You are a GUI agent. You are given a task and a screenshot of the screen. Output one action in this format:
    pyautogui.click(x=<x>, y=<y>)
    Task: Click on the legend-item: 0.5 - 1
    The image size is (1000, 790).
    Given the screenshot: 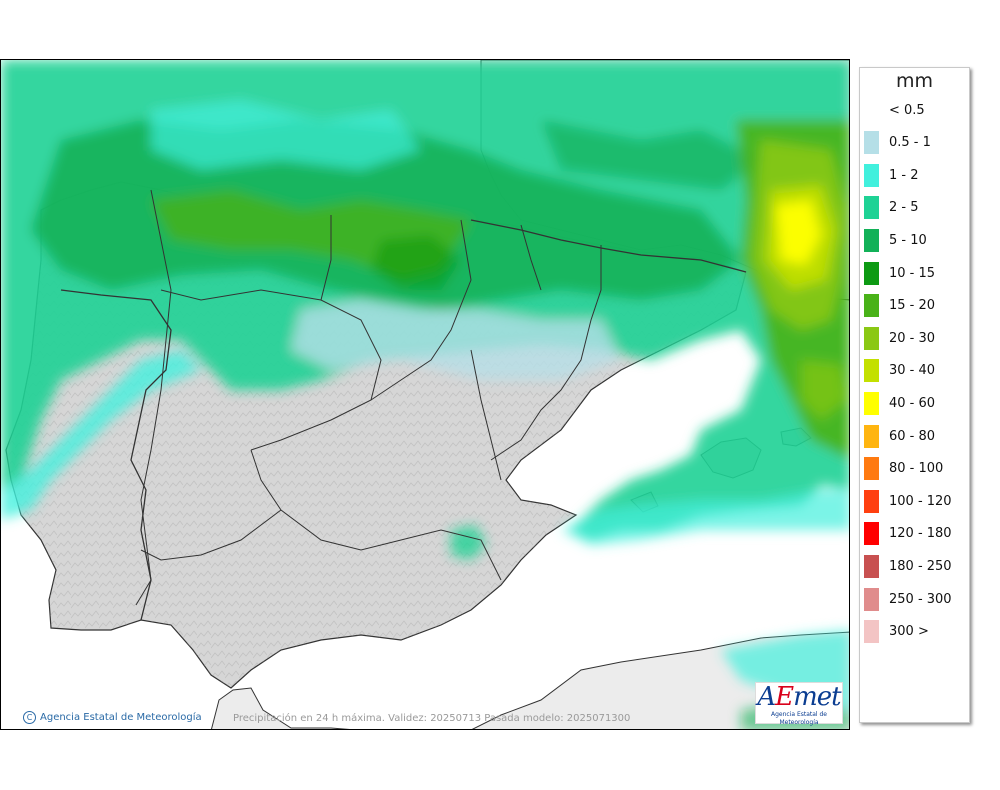 What is the action you would take?
    pyautogui.click(x=897, y=143)
    